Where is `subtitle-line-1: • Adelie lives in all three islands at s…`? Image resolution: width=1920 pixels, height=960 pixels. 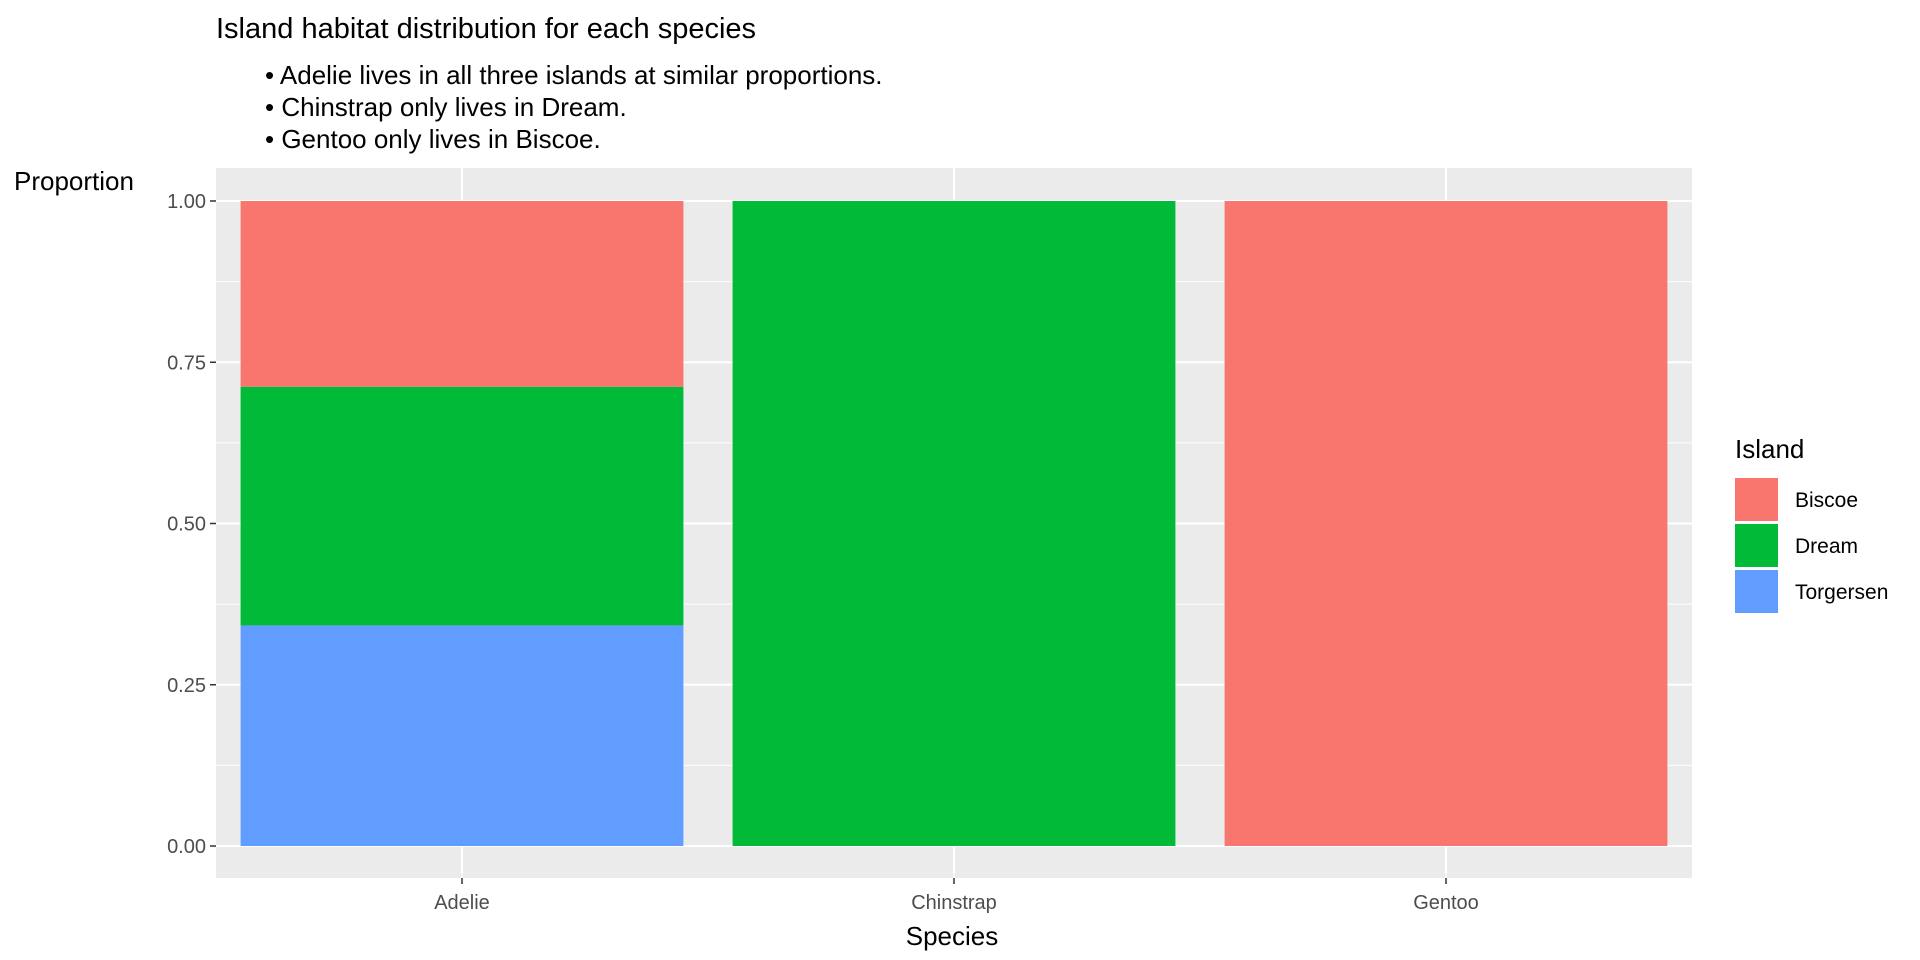 subtitle-line-1: • Adelie lives in all three islands at s… is located at coordinates (574, 75).